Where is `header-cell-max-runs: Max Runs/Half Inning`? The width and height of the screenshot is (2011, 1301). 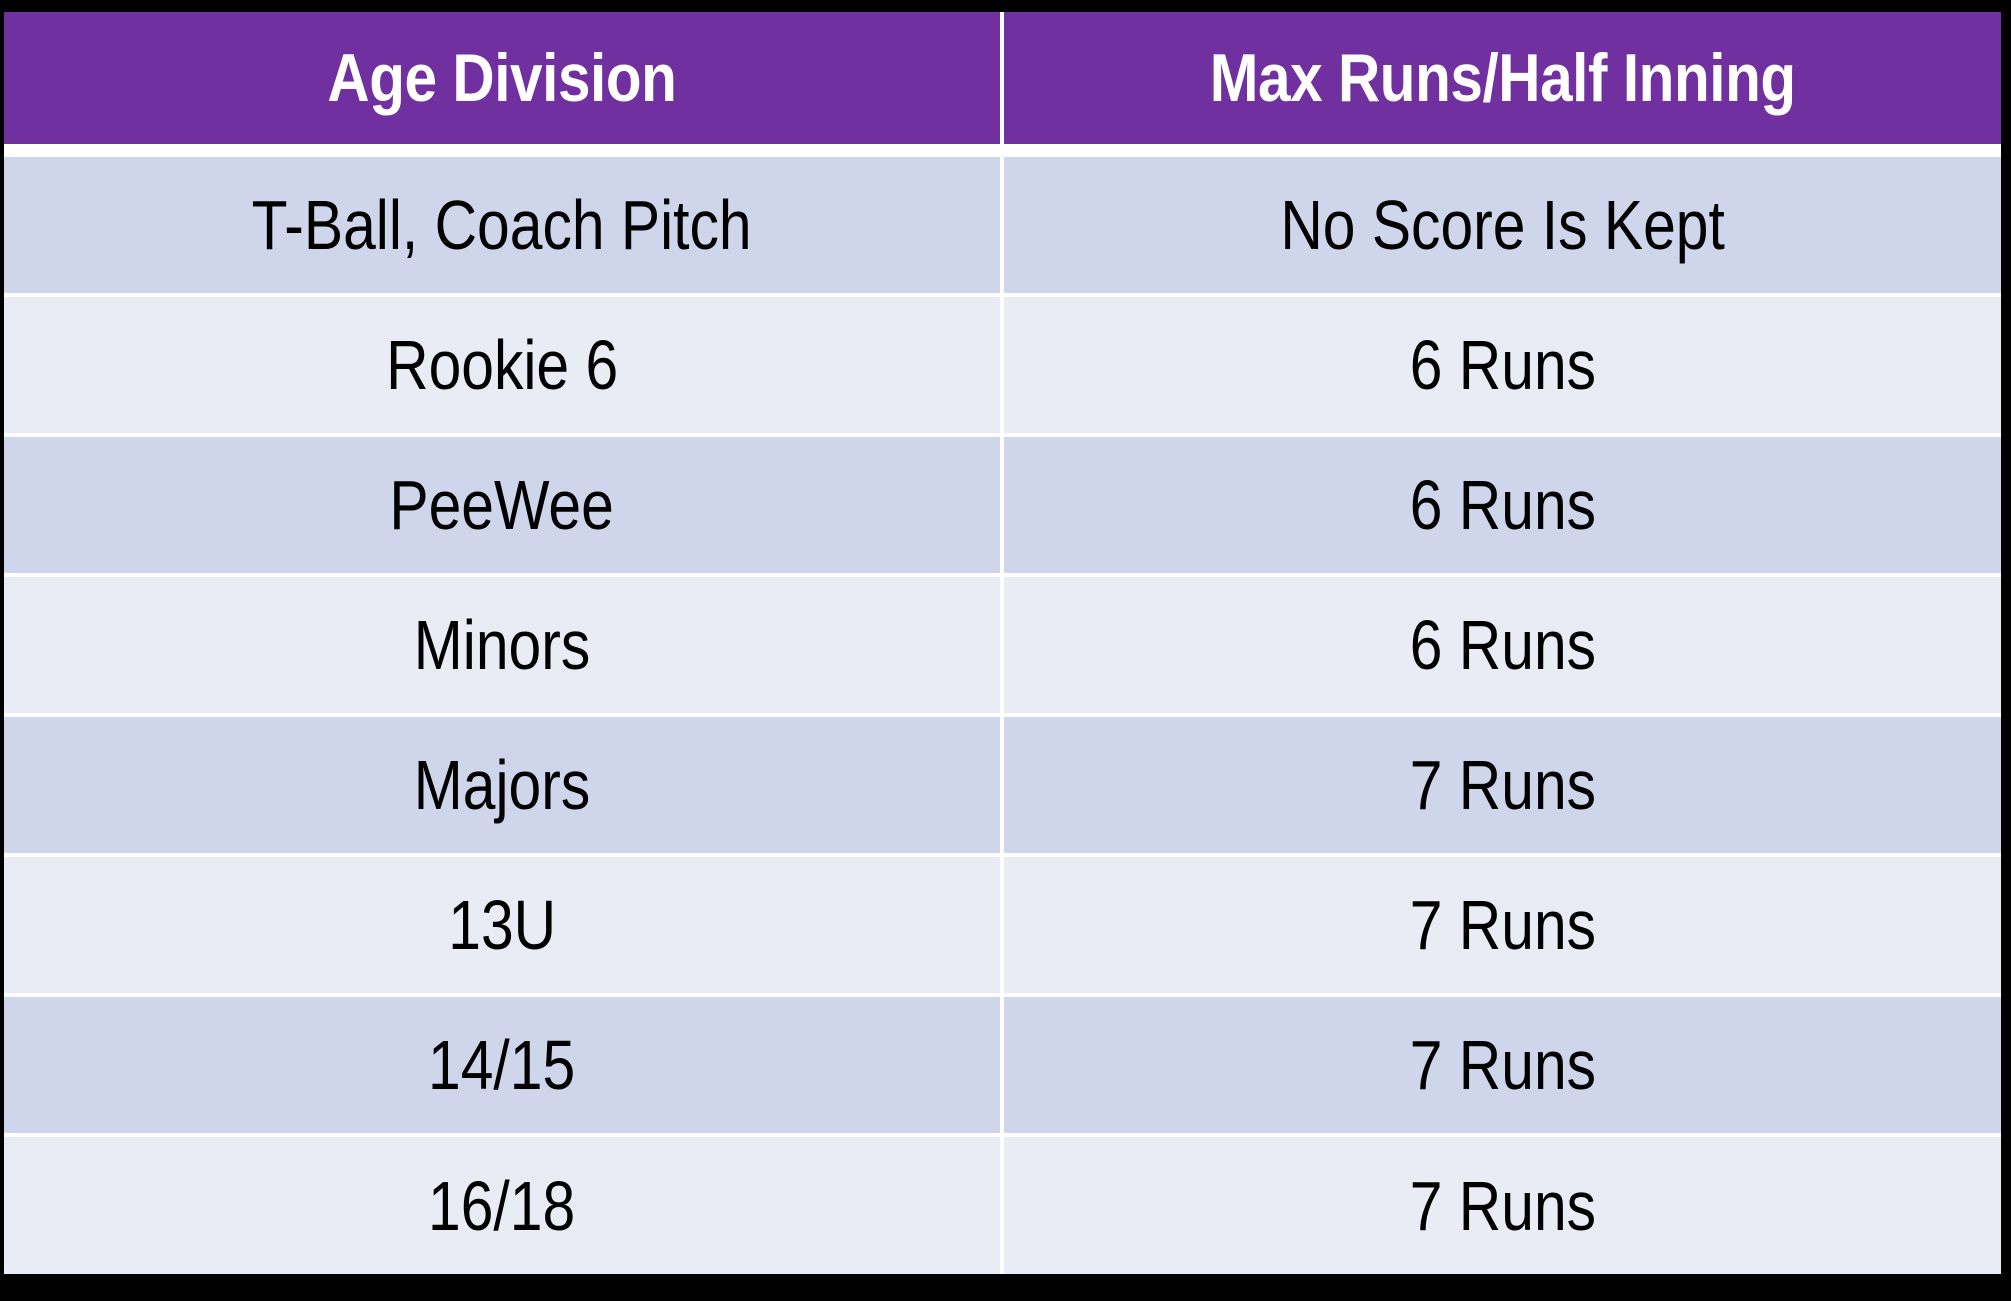 header-cell-max-runs: Max Runs/Half Inning is located at coordinates (1502, 78).